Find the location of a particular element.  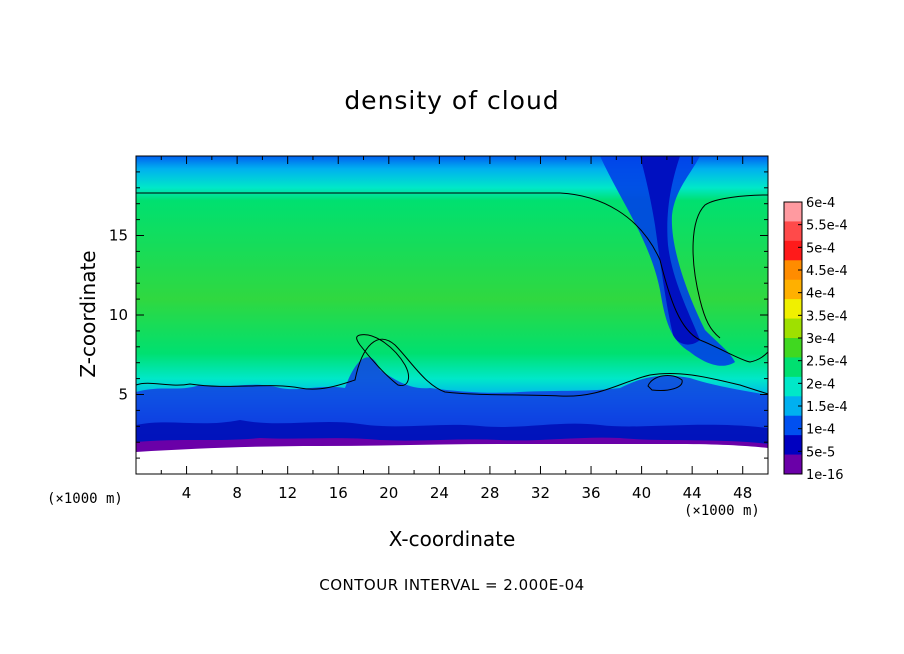

colorbar-label: 3e-4 is located at coordinates (820, 339).